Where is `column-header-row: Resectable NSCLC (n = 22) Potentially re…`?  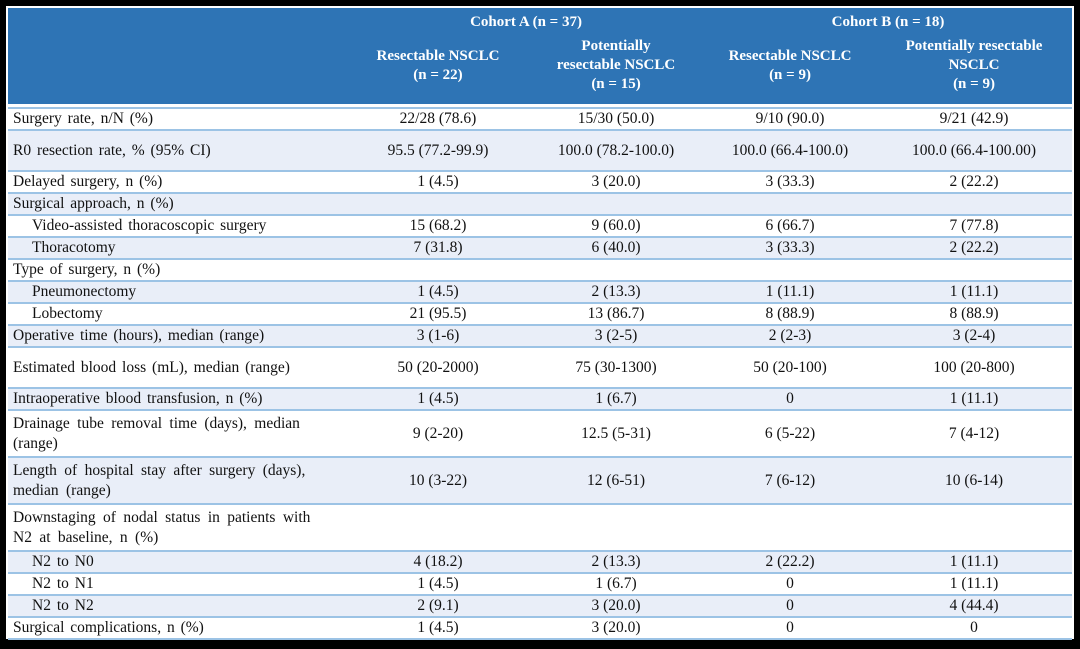
column-header-row: Resectable NSCLC (n = 22) Potentially re… is located at coordinates (540, 68).